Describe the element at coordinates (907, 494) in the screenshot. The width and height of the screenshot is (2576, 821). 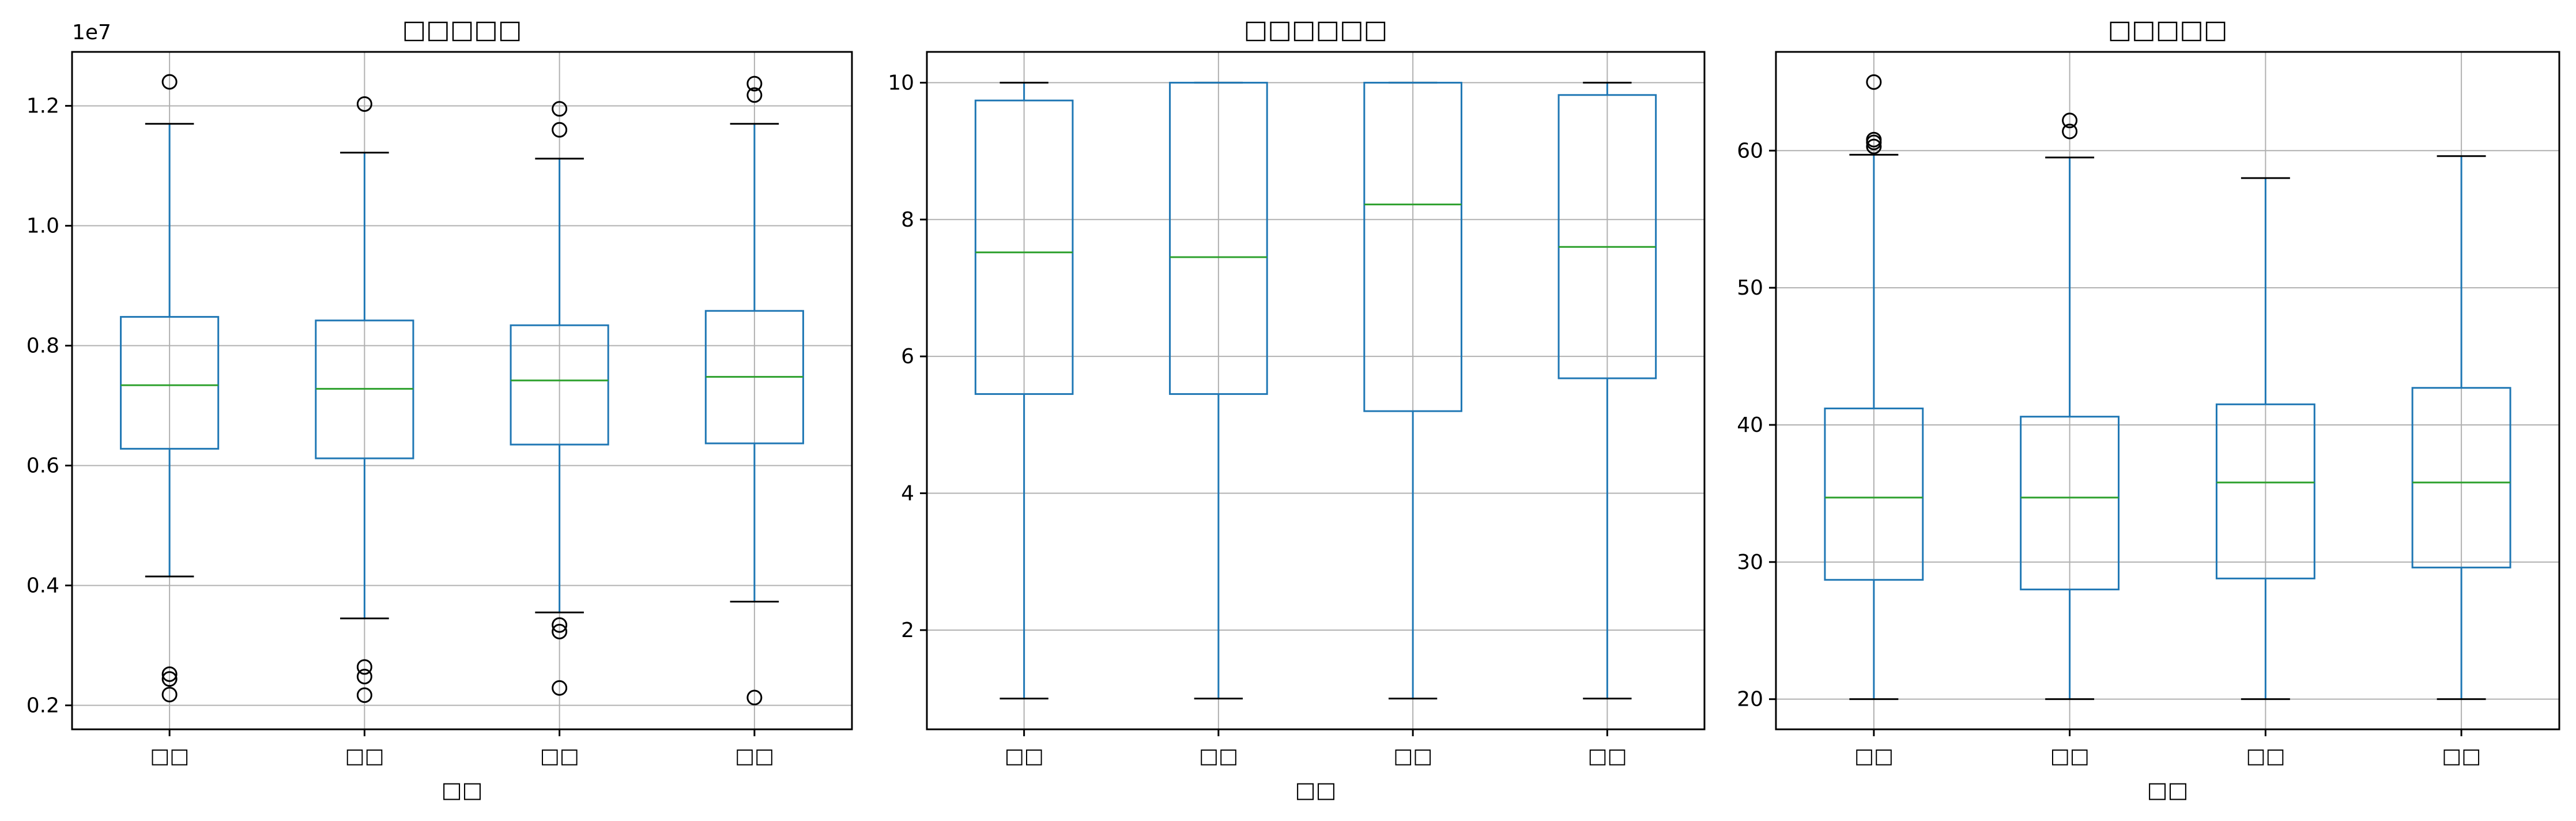
I see `y-tick-label: 4` at that location.